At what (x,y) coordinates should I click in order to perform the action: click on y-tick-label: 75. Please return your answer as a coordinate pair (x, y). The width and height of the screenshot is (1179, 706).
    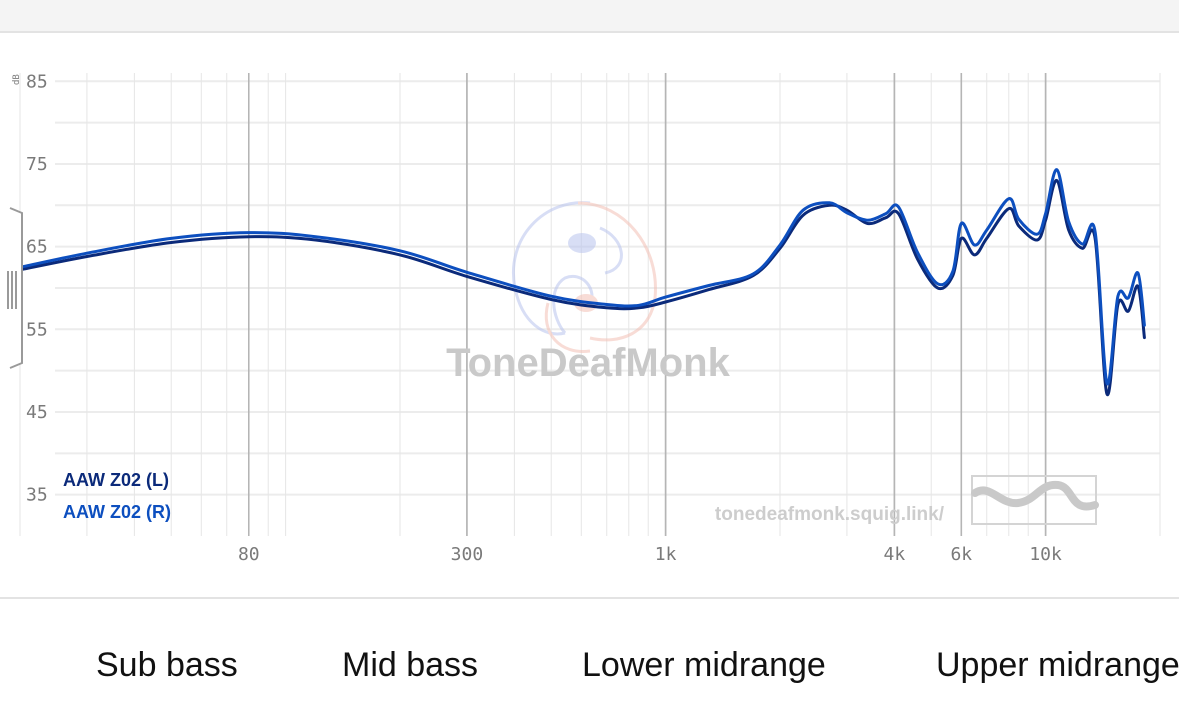
    Looking at the image, I should click on (37, 164).